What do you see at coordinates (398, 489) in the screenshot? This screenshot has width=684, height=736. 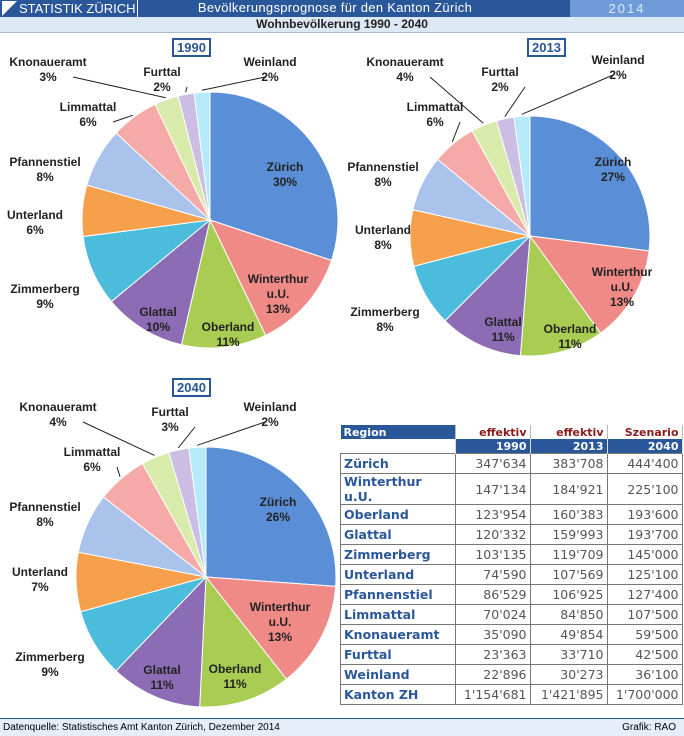 I see `region-cell: Winterthur u.U.` at bounding box center [398, 489].